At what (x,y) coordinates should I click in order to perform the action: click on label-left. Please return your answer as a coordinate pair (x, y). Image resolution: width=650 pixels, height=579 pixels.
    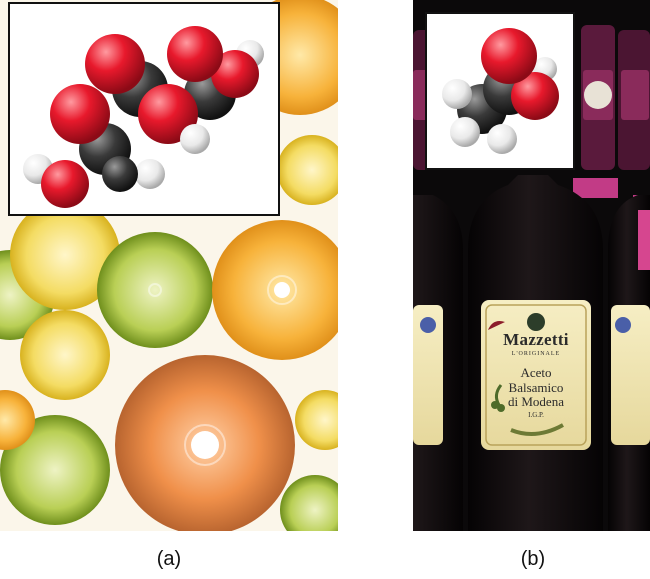
    Looking at the image, I should click on (428, 375).